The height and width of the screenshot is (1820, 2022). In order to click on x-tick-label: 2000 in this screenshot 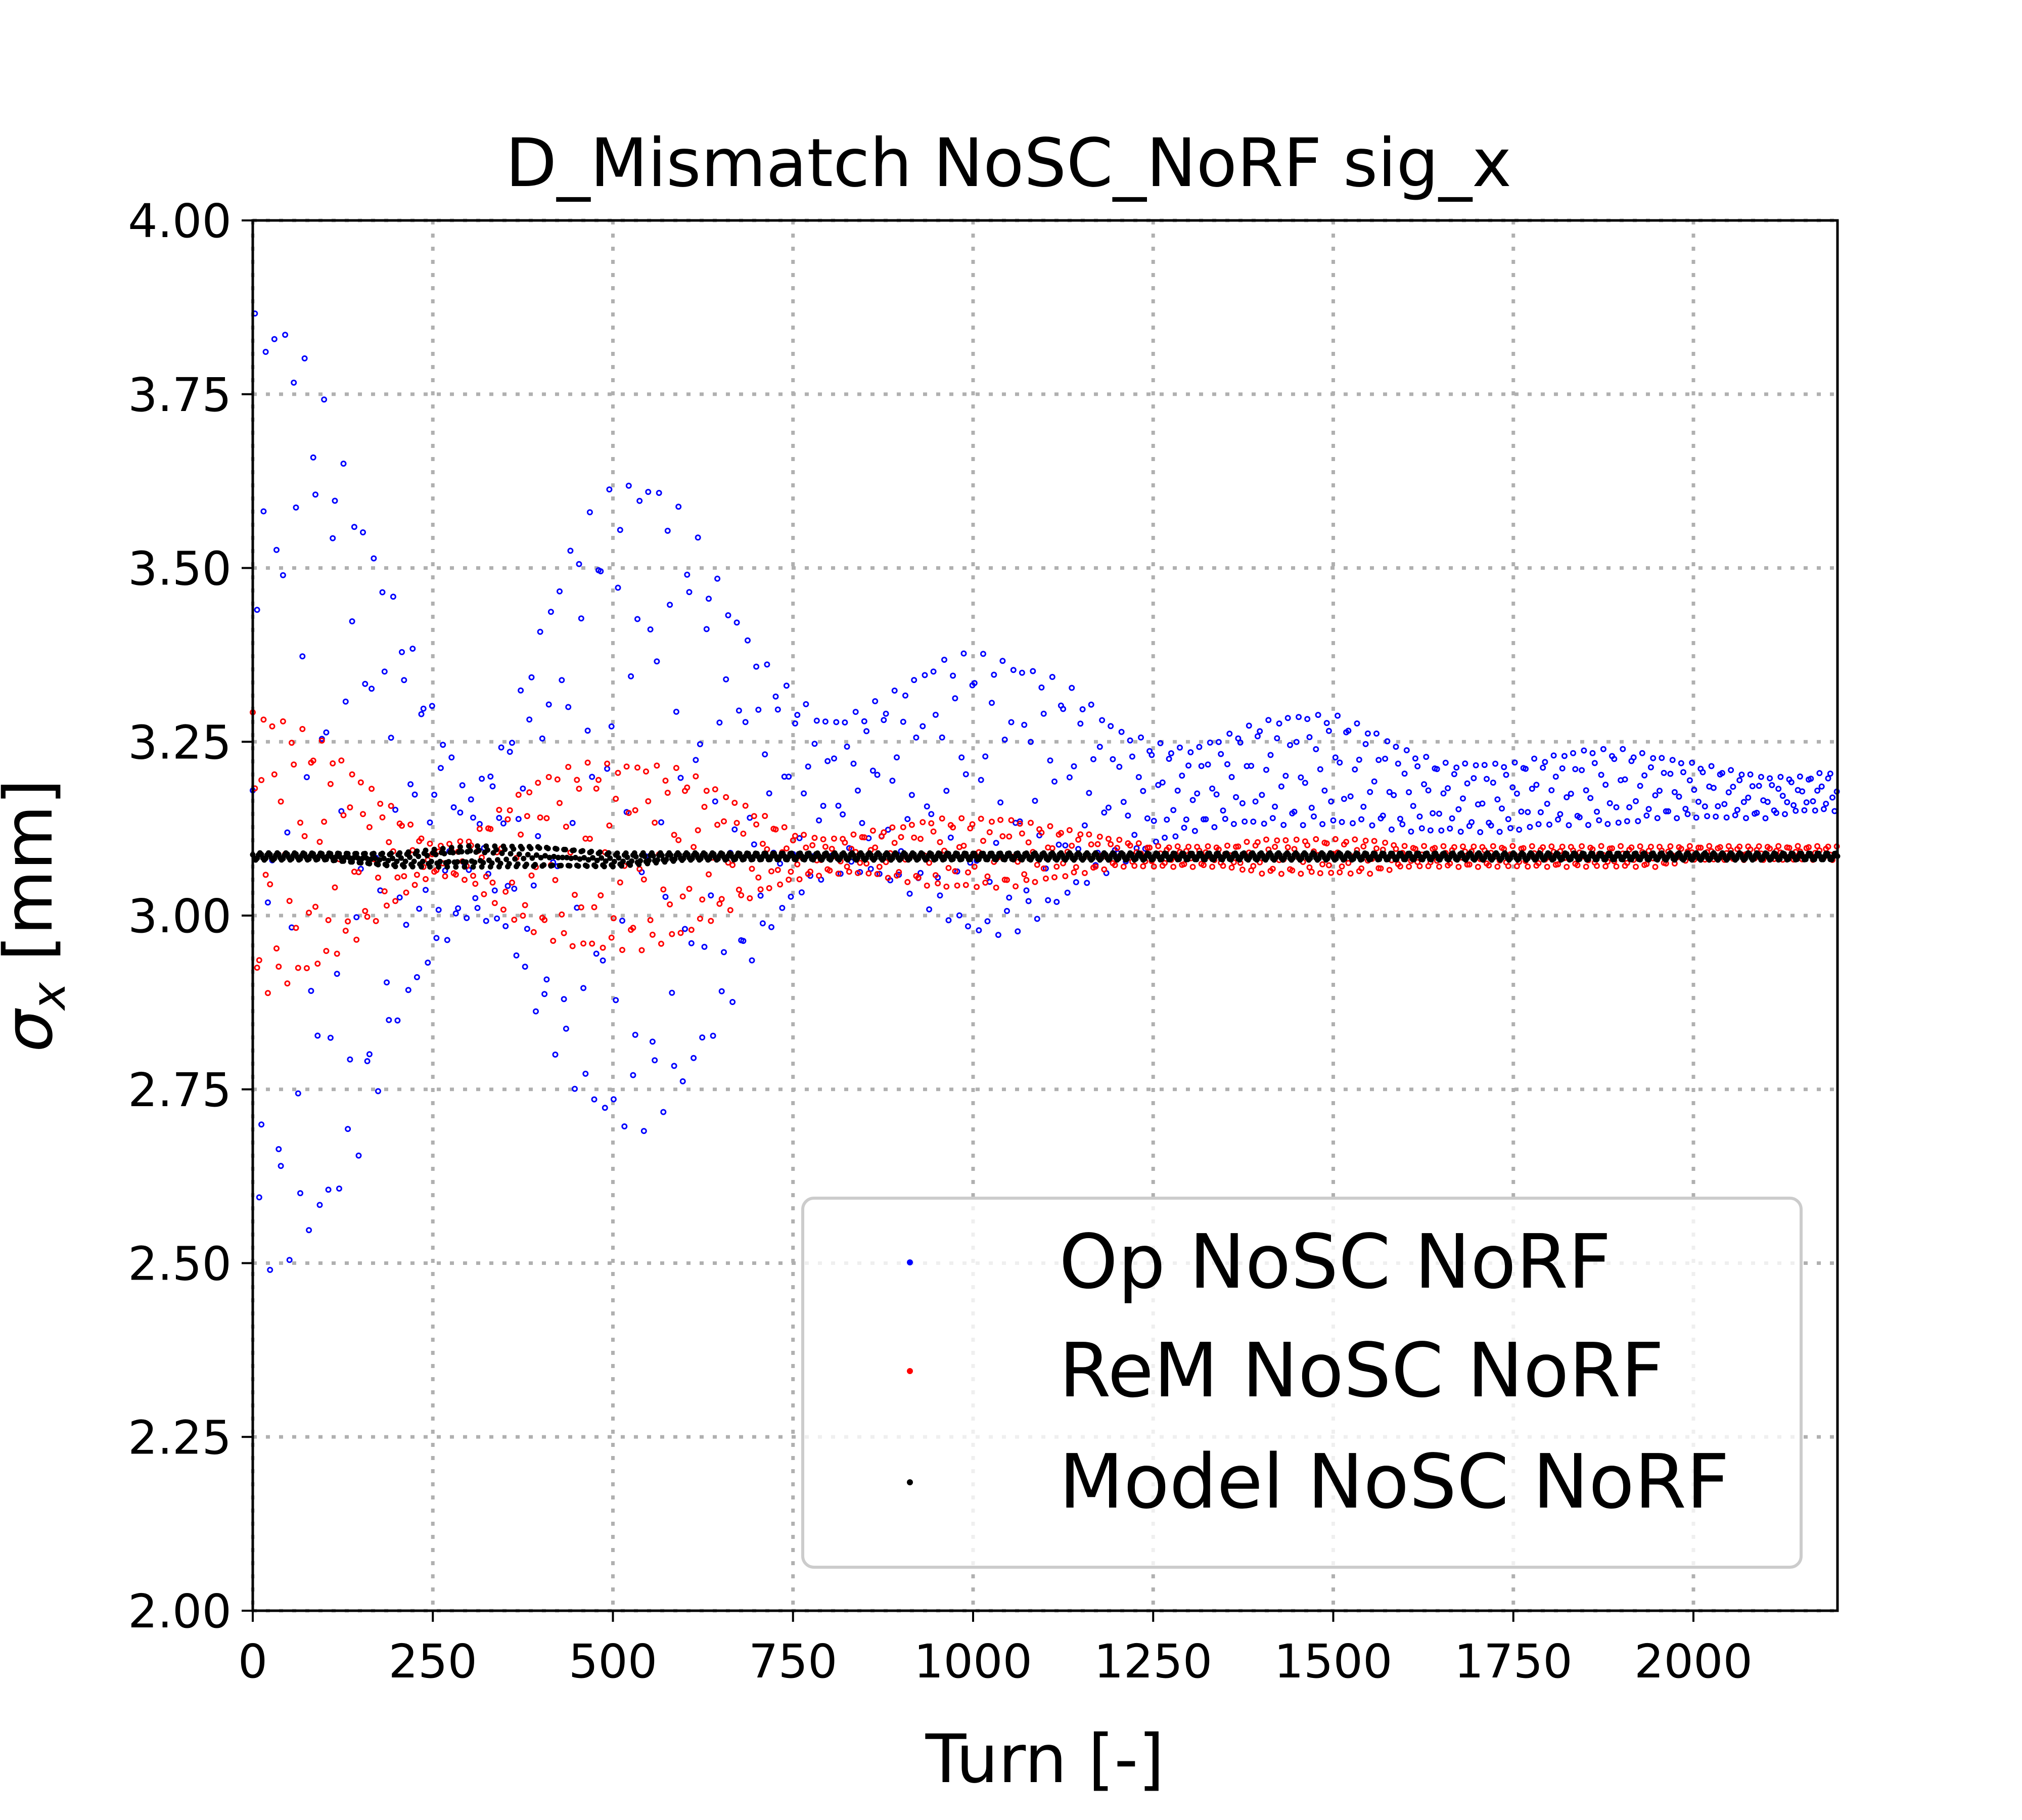, I will do `click(1693, 1661)`.